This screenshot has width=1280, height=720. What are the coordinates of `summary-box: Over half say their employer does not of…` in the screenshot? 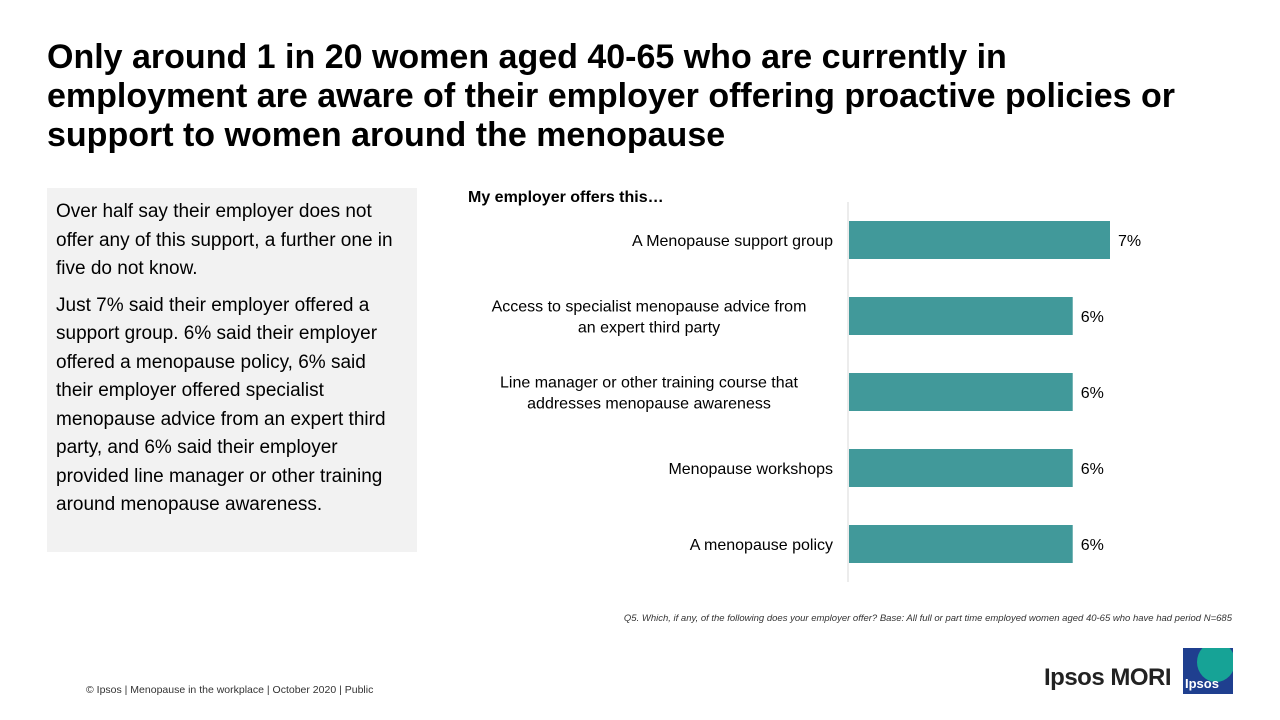 It's located at (232, 370).